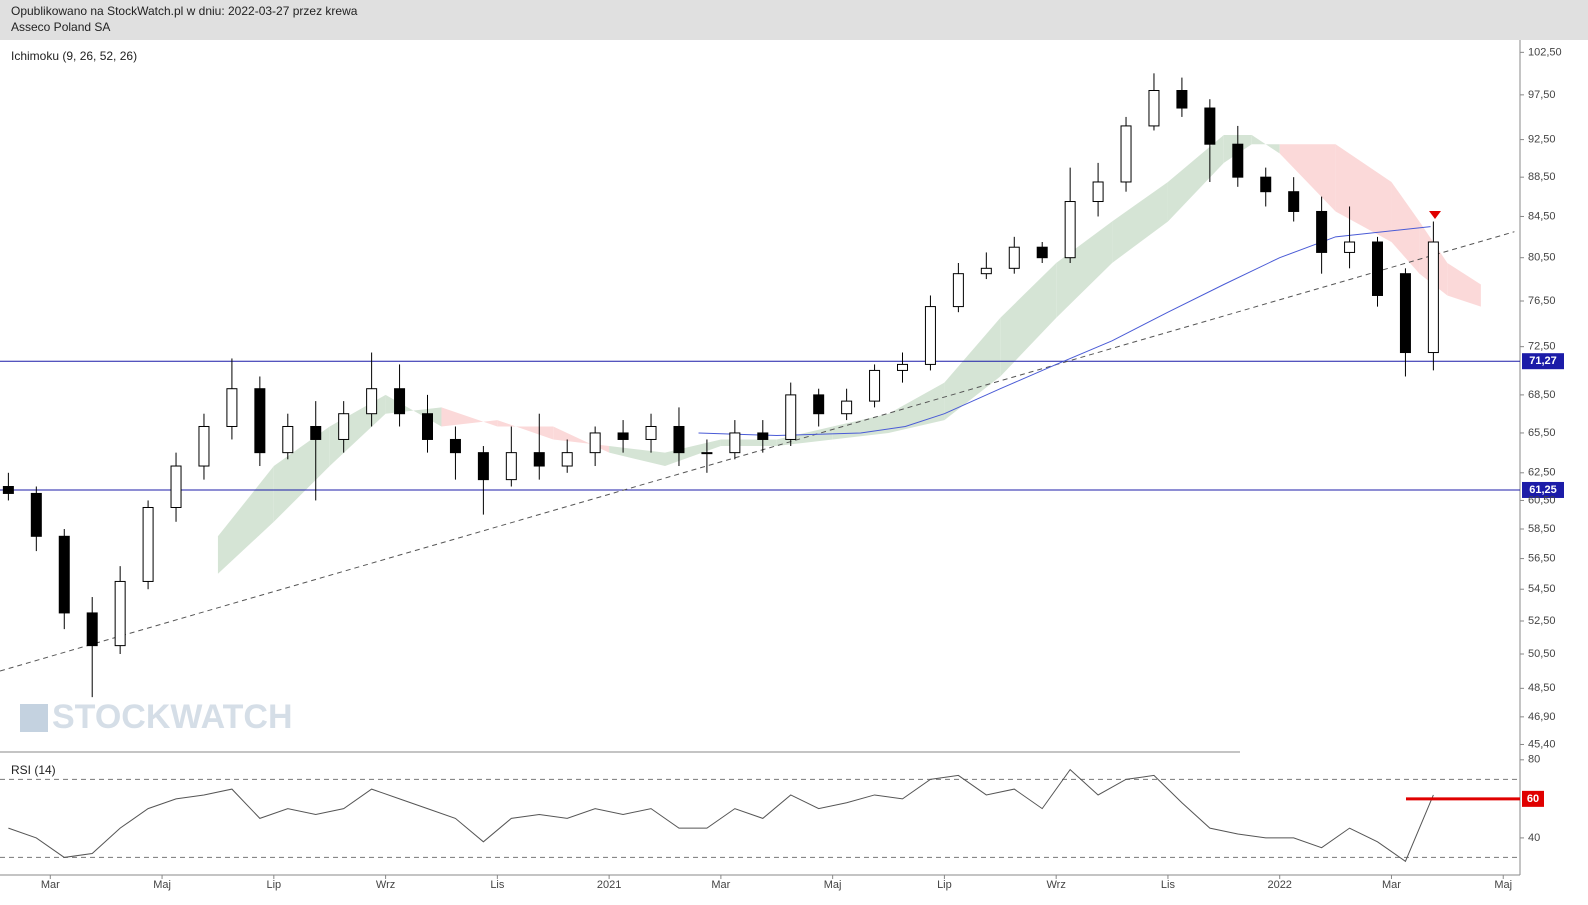  What do you see at coordinates (1542, 717) in the screenshot?
I see `y-tick-label: 46,90` at bounding box center [1542, 717].